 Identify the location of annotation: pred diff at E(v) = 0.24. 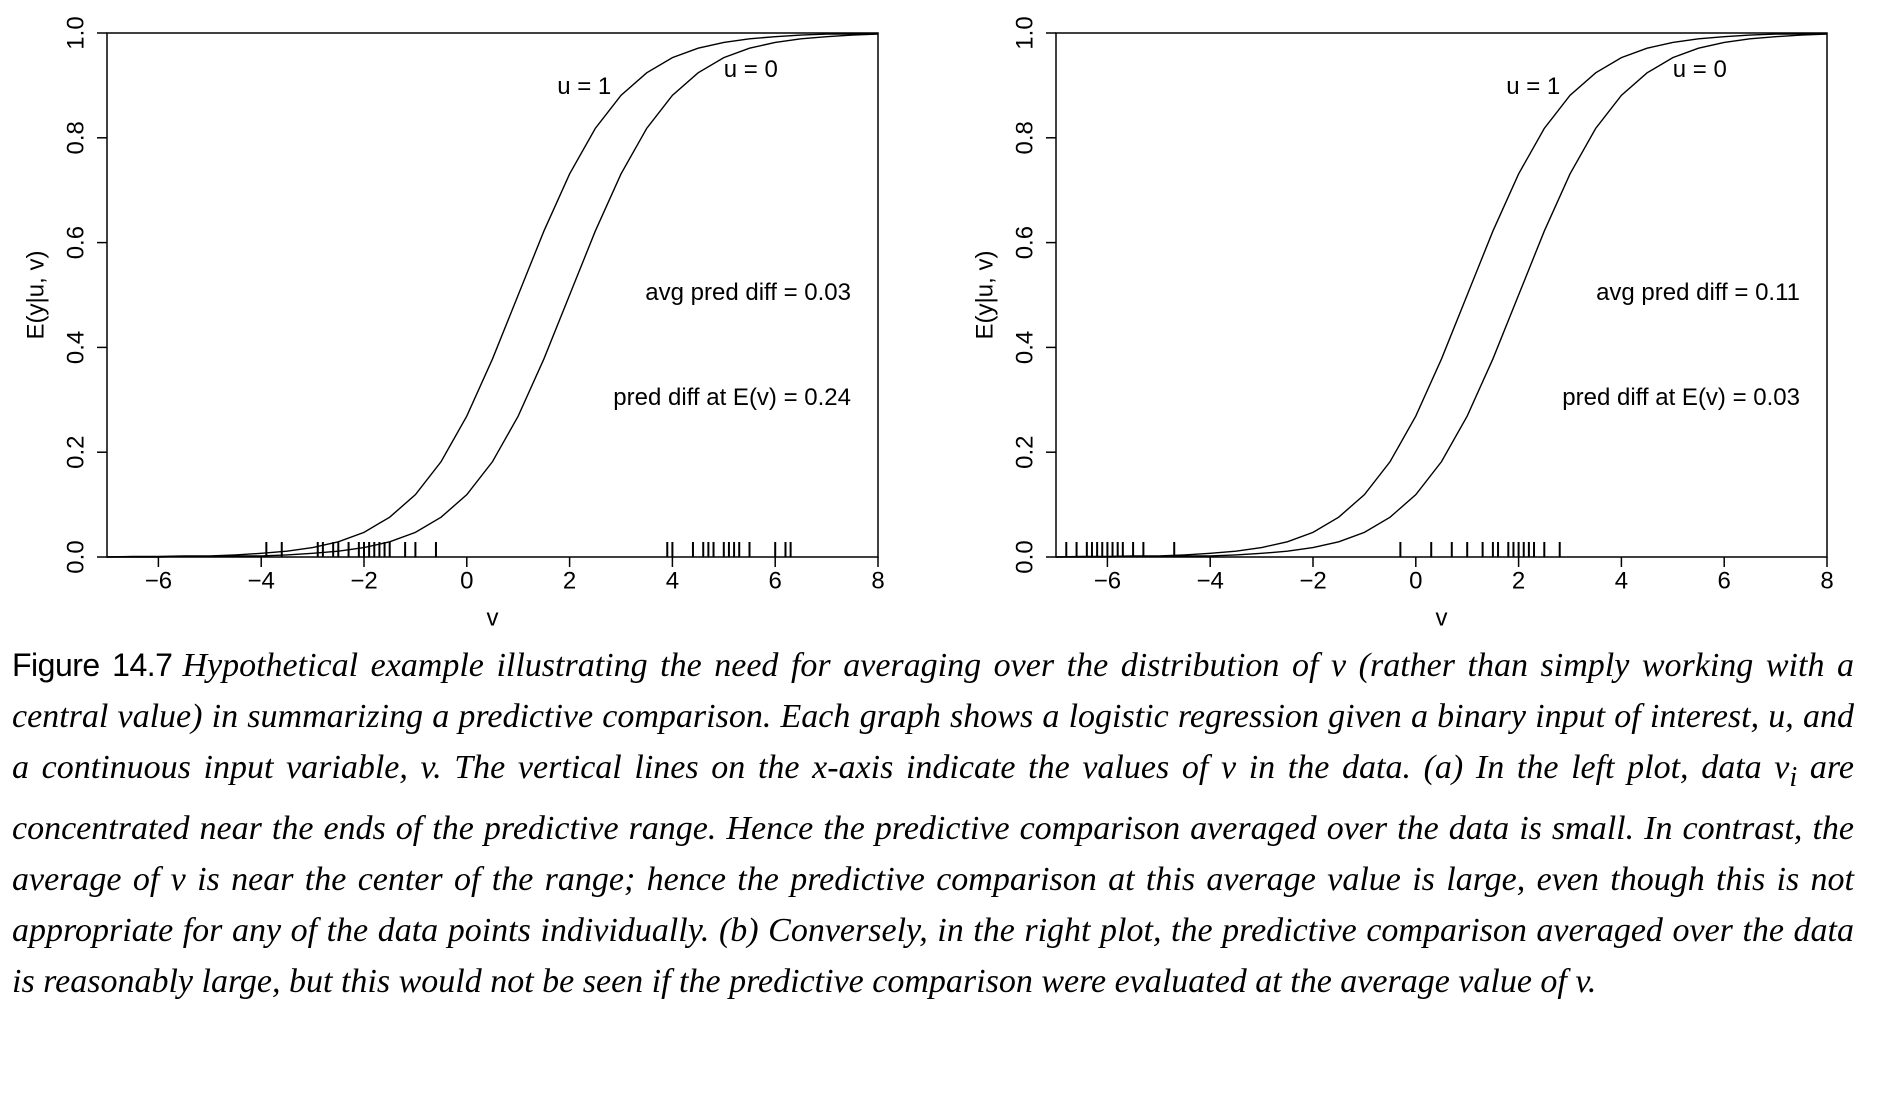
(732, 397).